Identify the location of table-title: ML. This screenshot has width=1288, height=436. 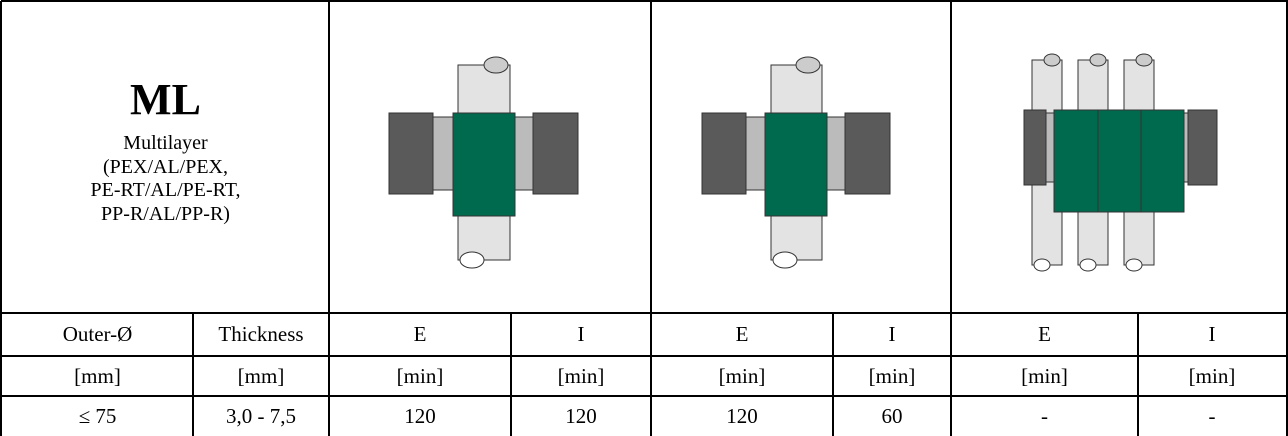
(165, 99).